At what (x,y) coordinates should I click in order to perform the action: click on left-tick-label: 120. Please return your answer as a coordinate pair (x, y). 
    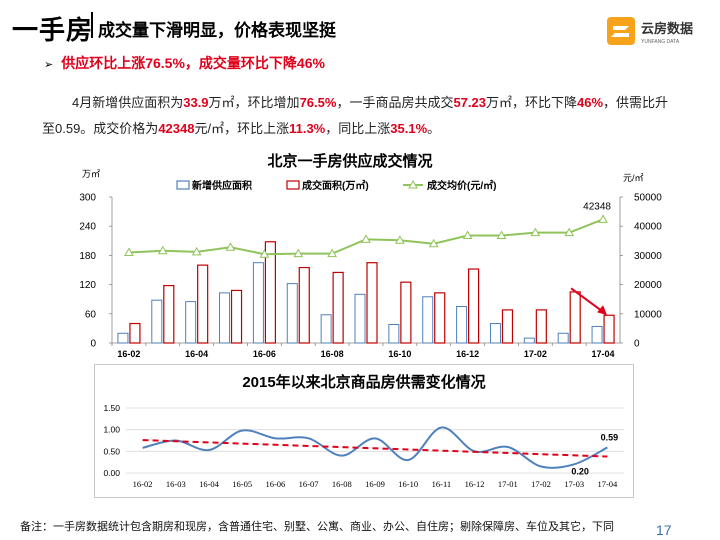
    Looking at the image, I should click on (87, 285).